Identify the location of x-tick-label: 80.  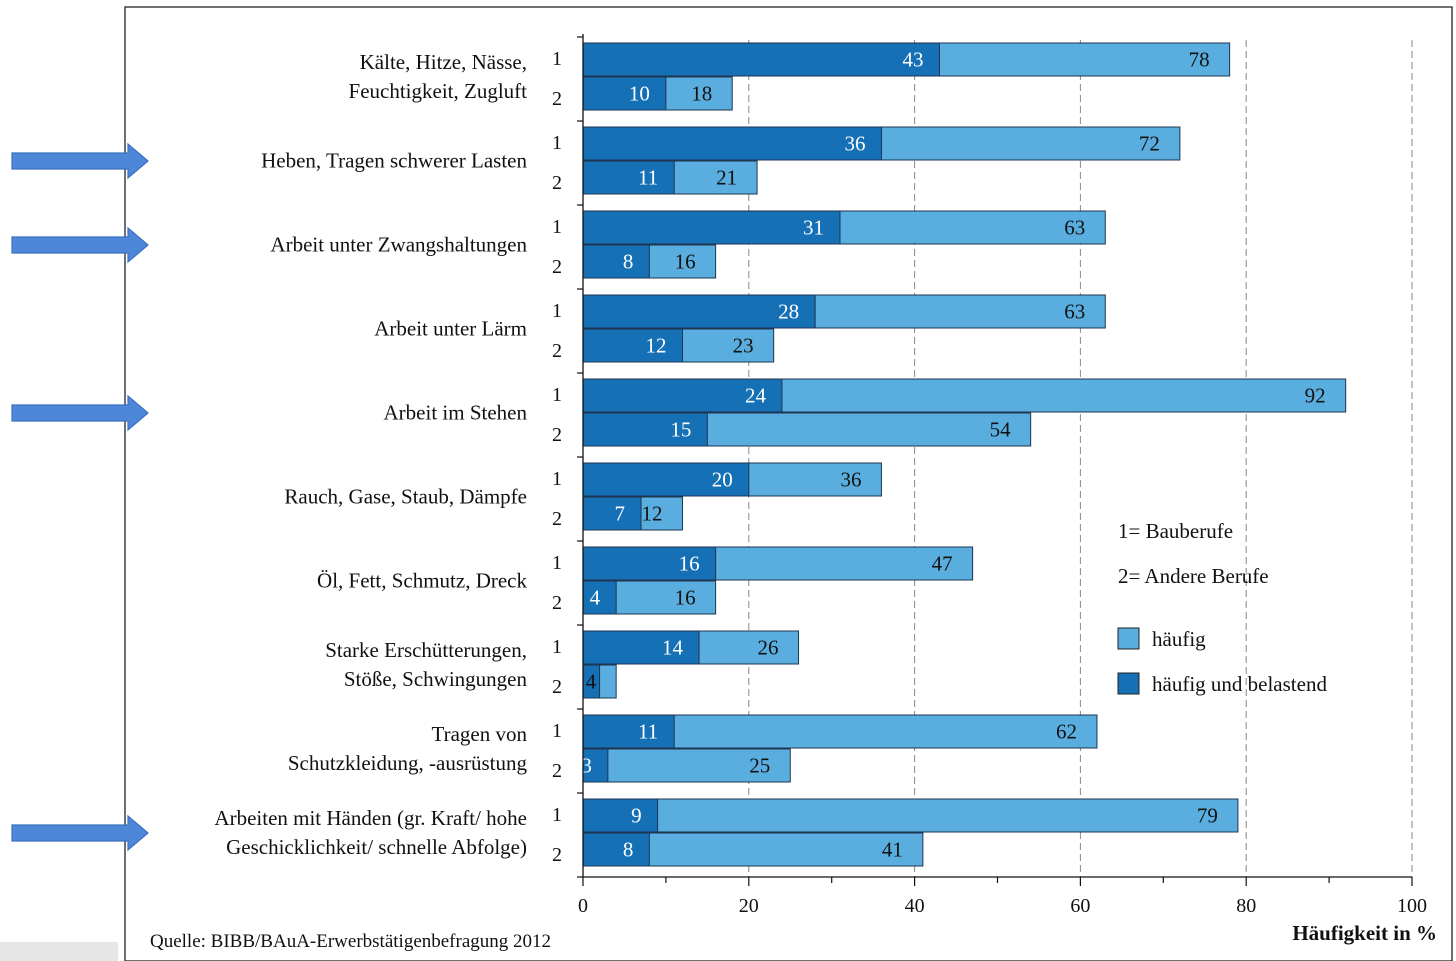
(1246, 906).